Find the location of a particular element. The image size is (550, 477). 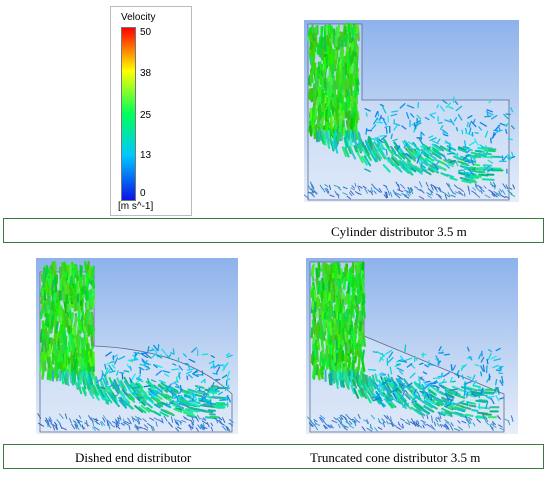

legend-tick-13: 13 is located at coordinates (146, 155).